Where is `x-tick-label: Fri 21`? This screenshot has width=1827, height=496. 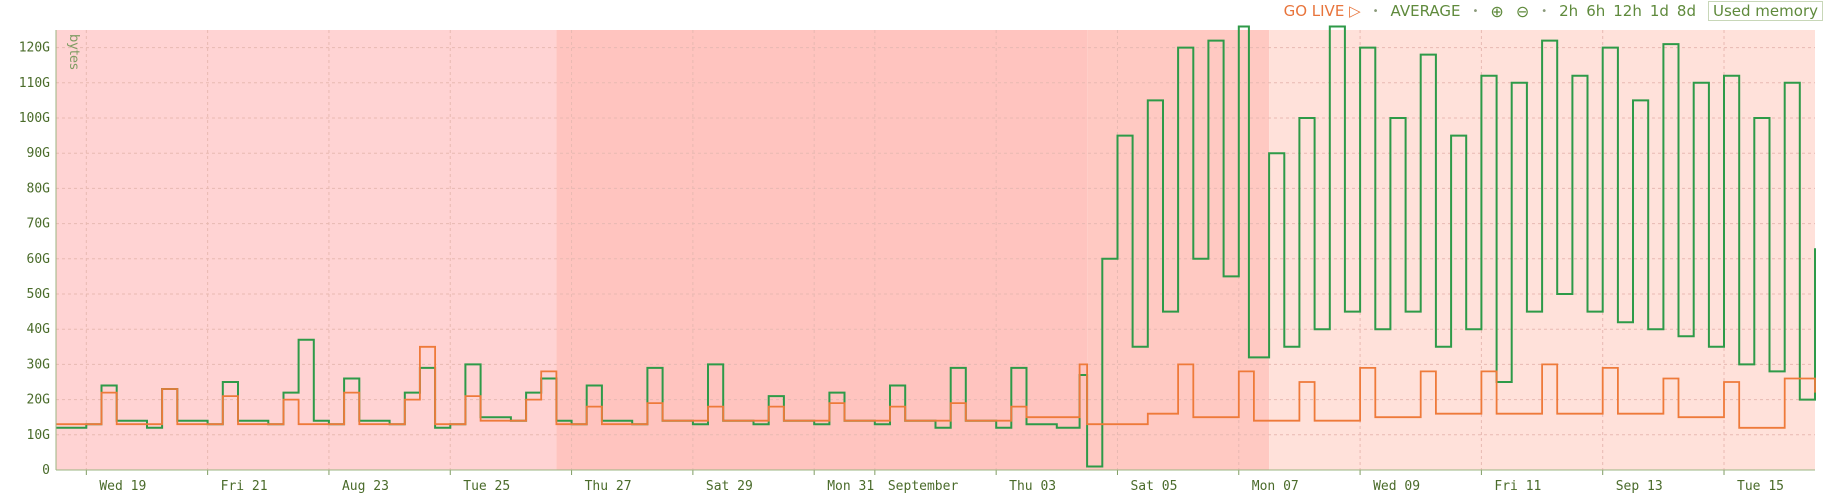 x-tick-label: Fri 21 is located at coordinates (244, 486).